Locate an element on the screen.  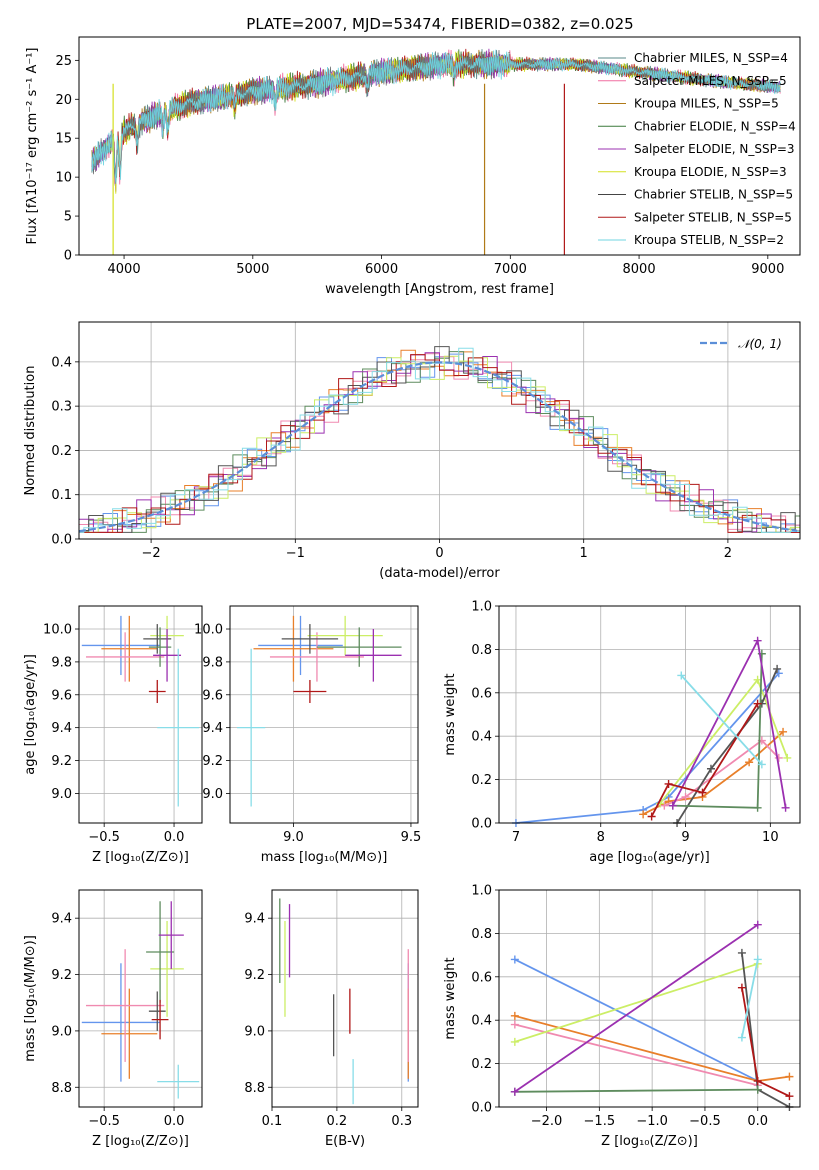
y-tick-label: 9.4 is located at coordinates (254, 919).